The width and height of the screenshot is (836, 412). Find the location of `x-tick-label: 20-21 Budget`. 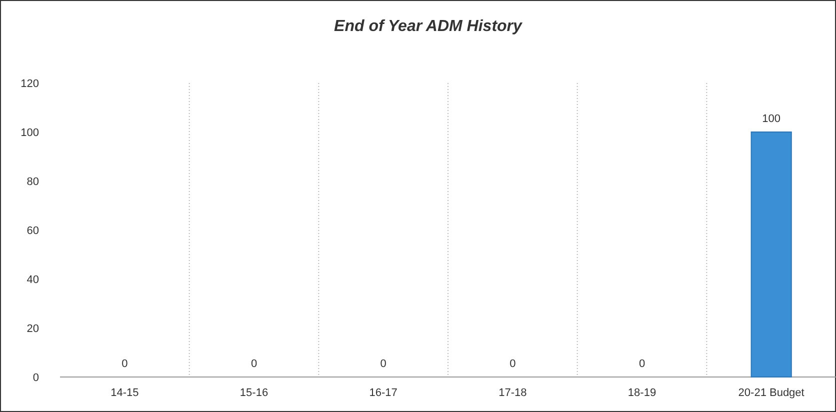

x-tick-label: 20-21 Budget is located at coordinates (771, 393).